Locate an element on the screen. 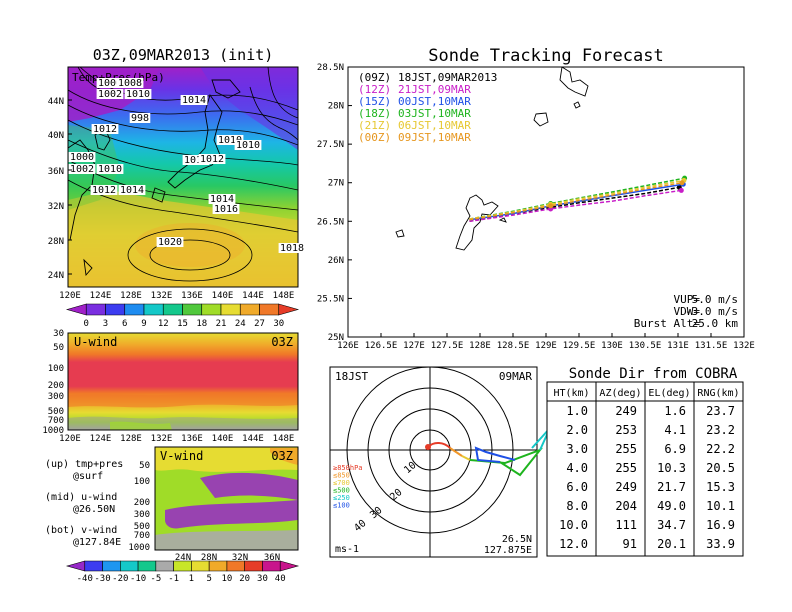  track-x-tick: 131E is located at coordinates (678, 346).